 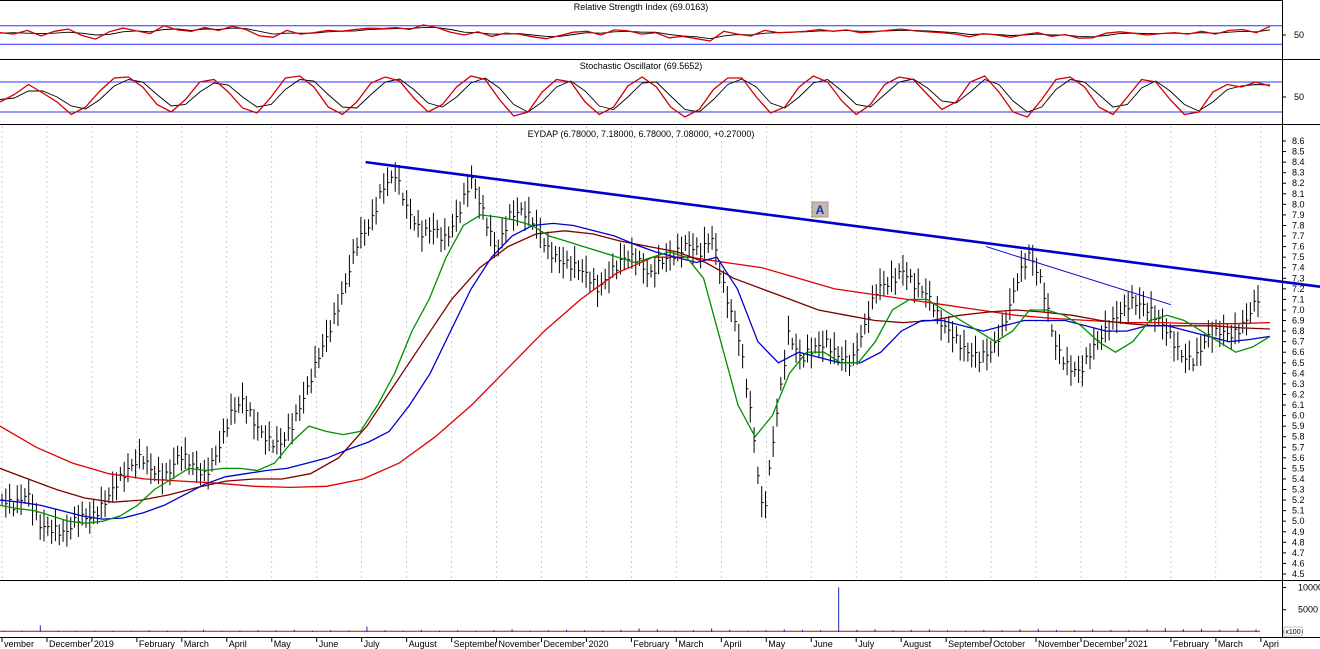 I want to click on volume-tick-label: 5000, so click(x=1308, y=610).